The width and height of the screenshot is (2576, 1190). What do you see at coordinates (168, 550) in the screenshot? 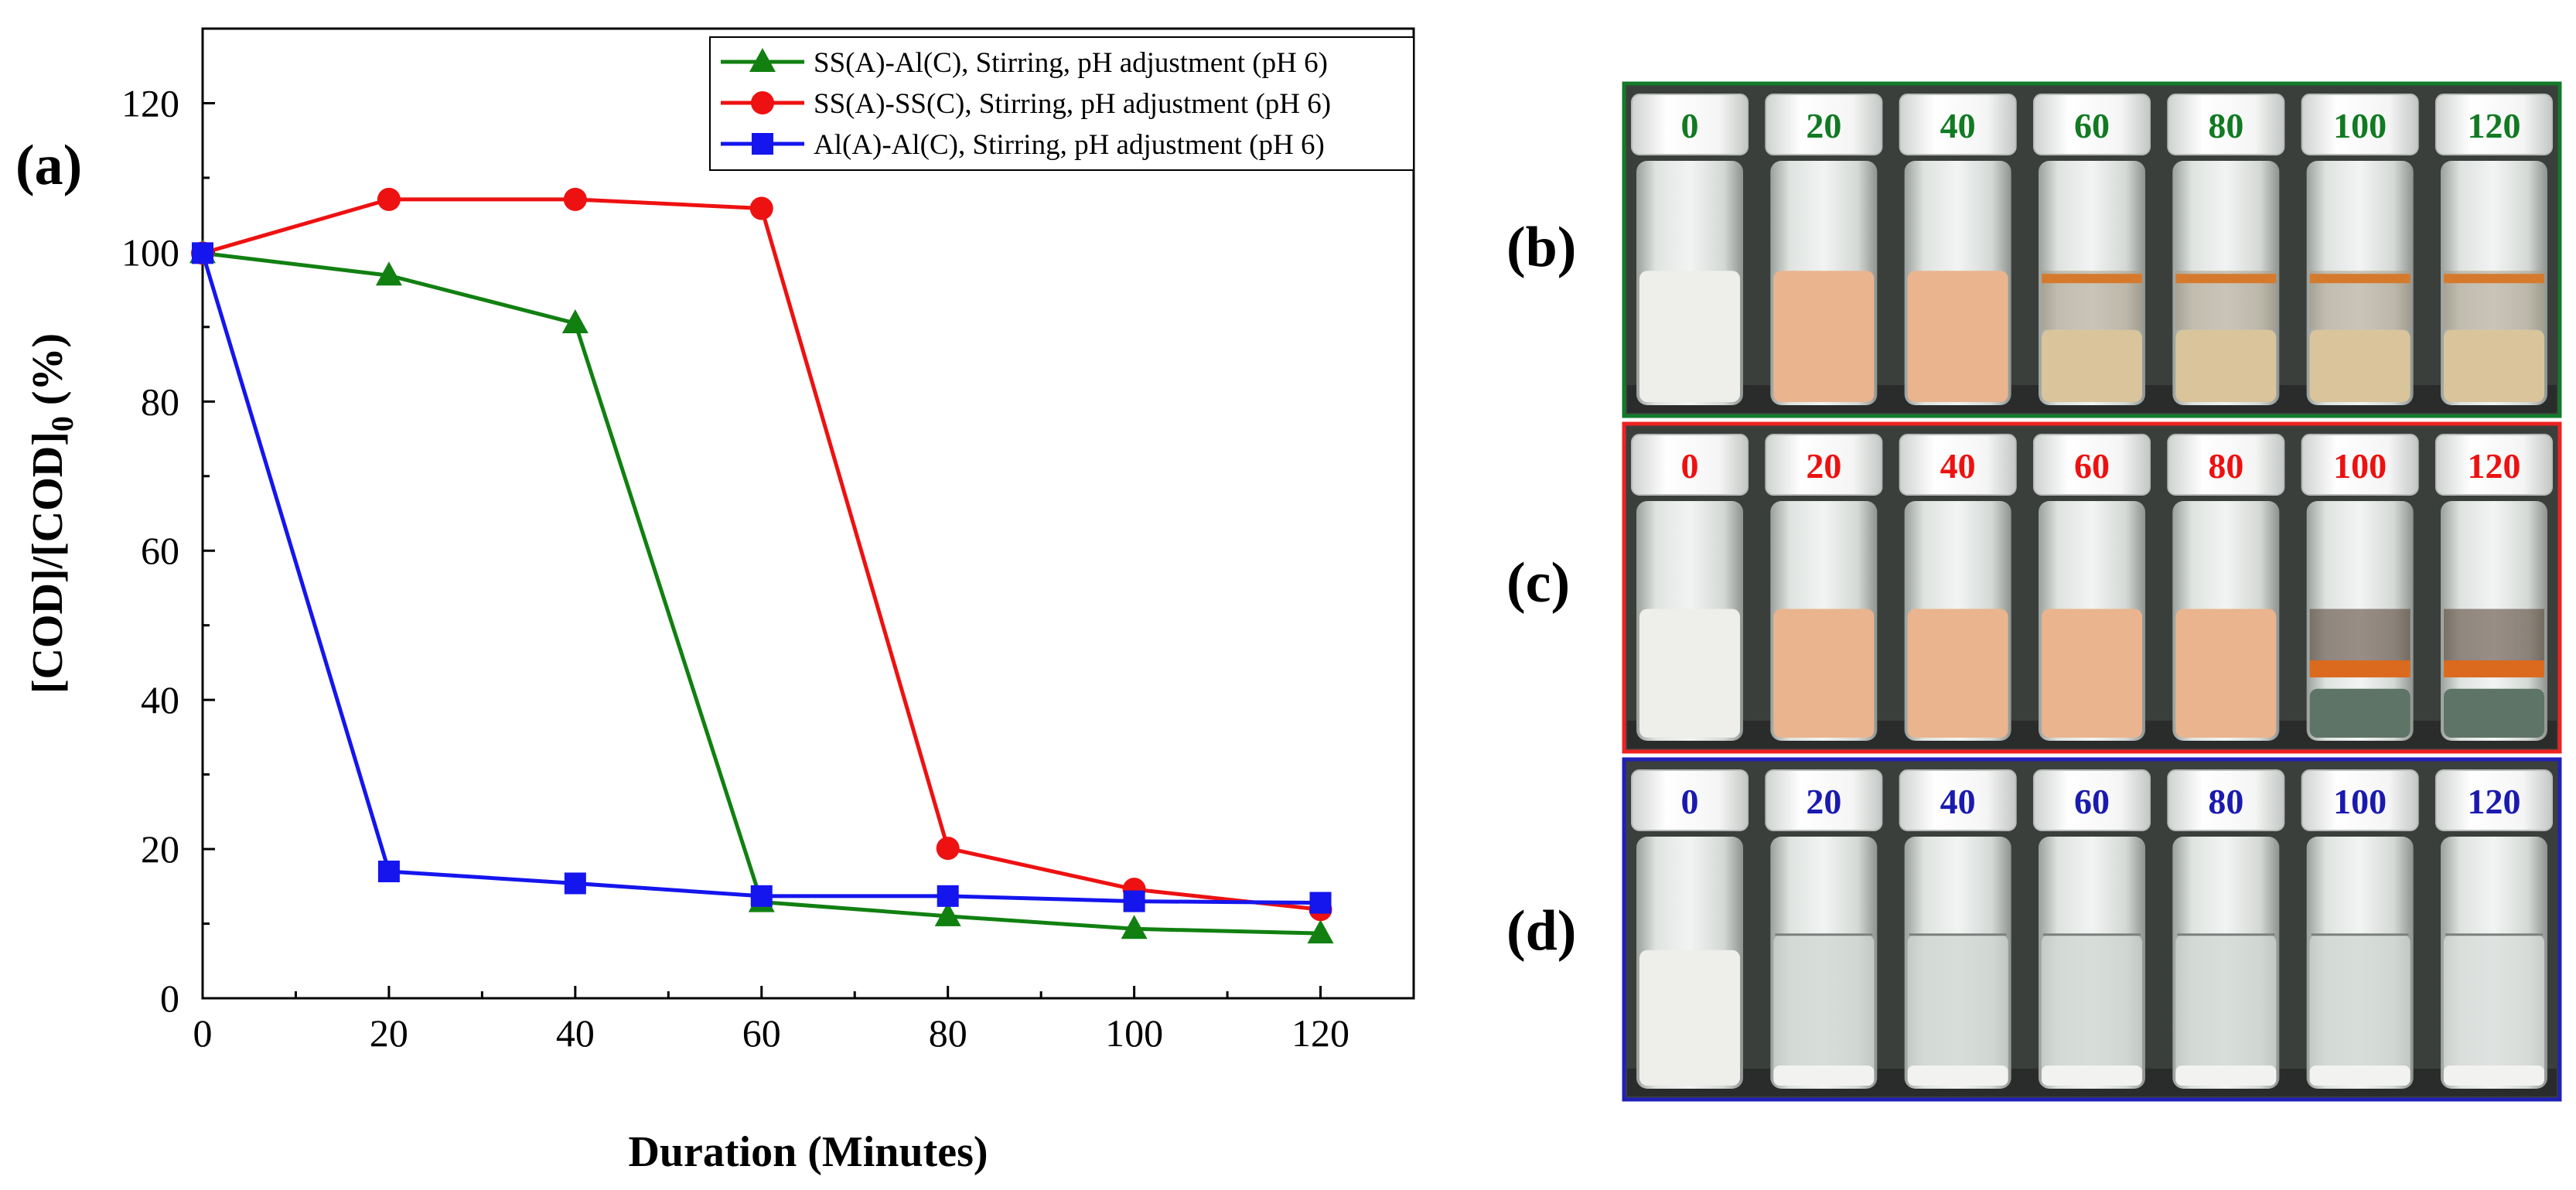
I see `y-axis: 0 20 40 60 80 100 120` at bounding box center [168, 550].